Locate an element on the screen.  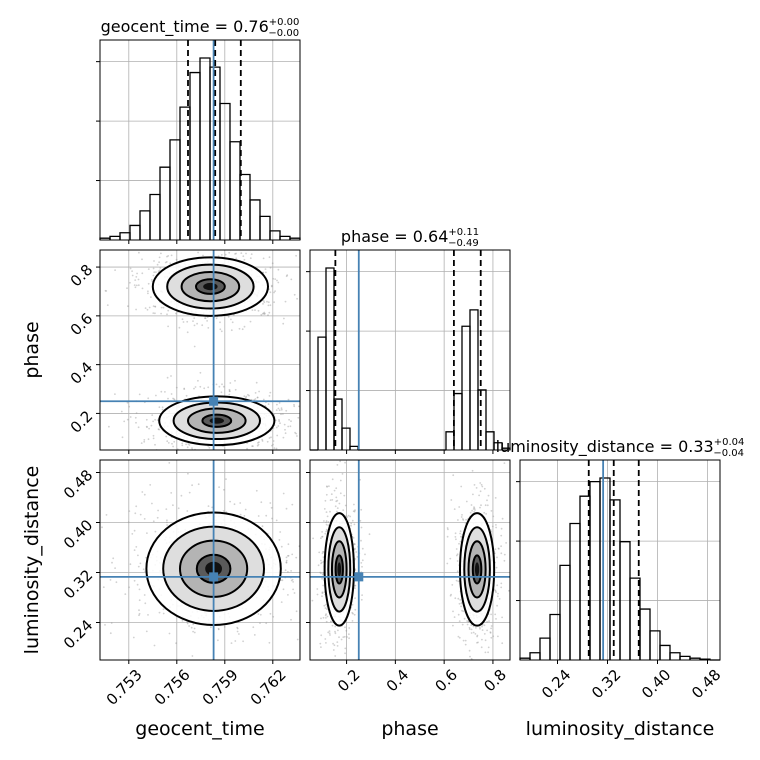
panel-frame-diag-phase is located at coordinates (410, 350).